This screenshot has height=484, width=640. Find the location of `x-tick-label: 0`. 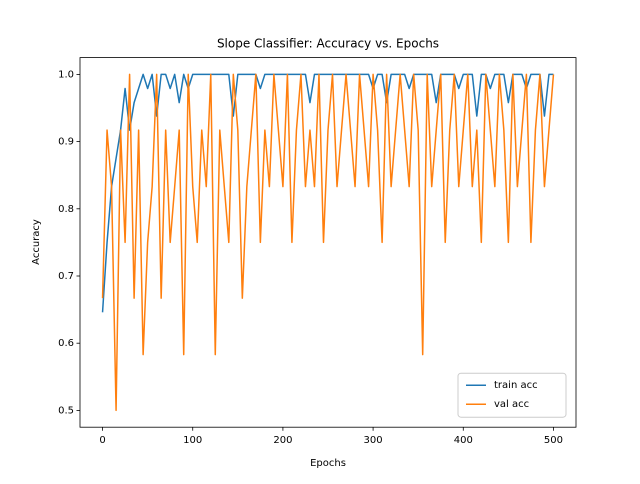

x-tick-label: 0 is located at coordinates (102, 440).